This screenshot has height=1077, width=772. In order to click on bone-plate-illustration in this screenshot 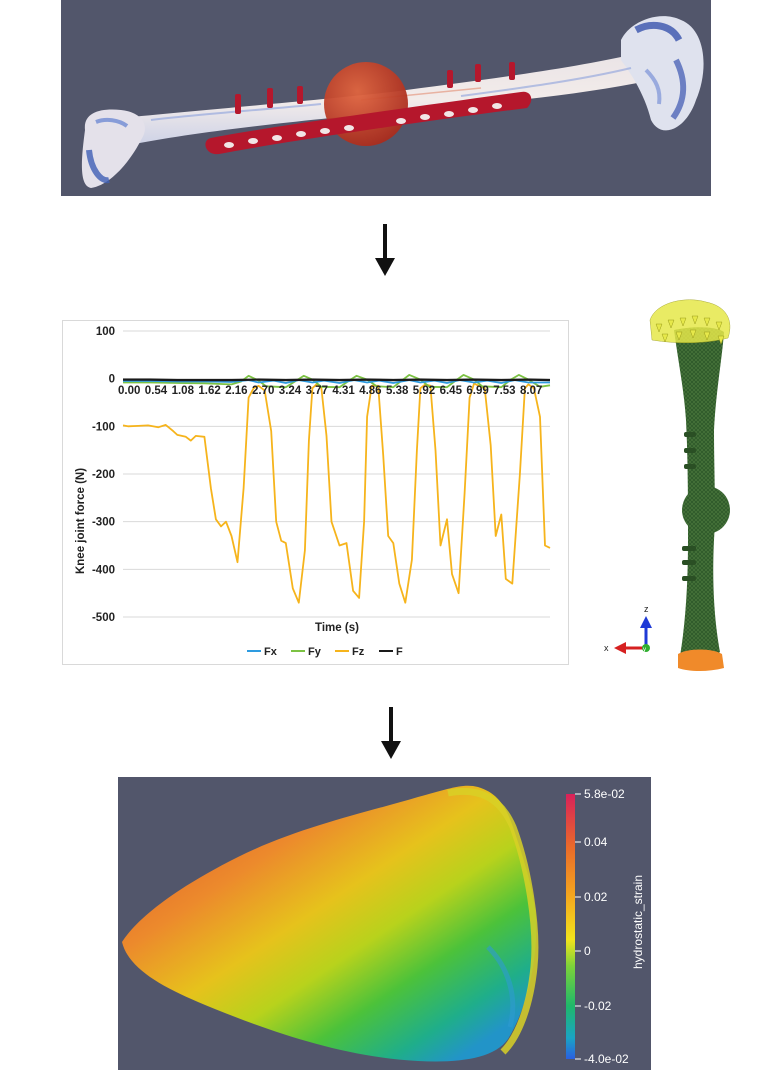, I will do `click(392, 102)`.